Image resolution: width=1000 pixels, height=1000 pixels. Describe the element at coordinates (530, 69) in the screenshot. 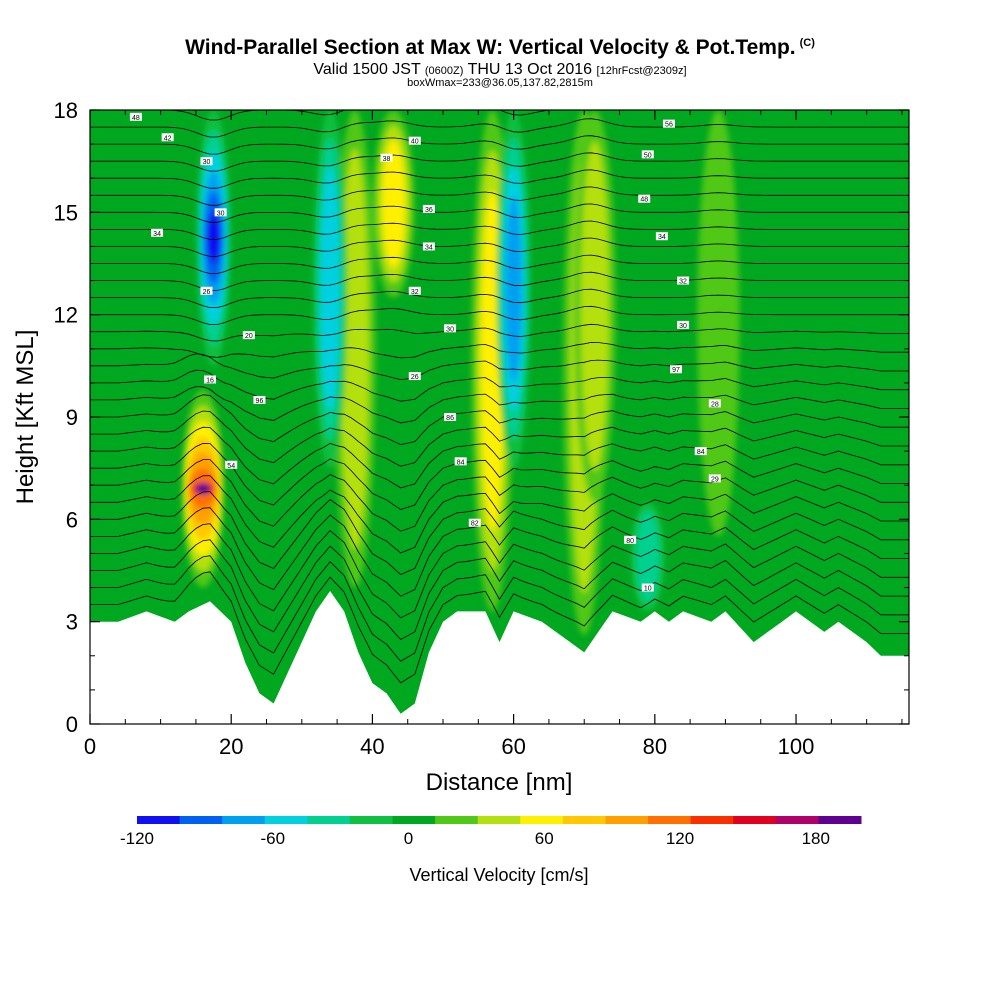

I see `valid-date: THU 13 Oct 2016` at that location.